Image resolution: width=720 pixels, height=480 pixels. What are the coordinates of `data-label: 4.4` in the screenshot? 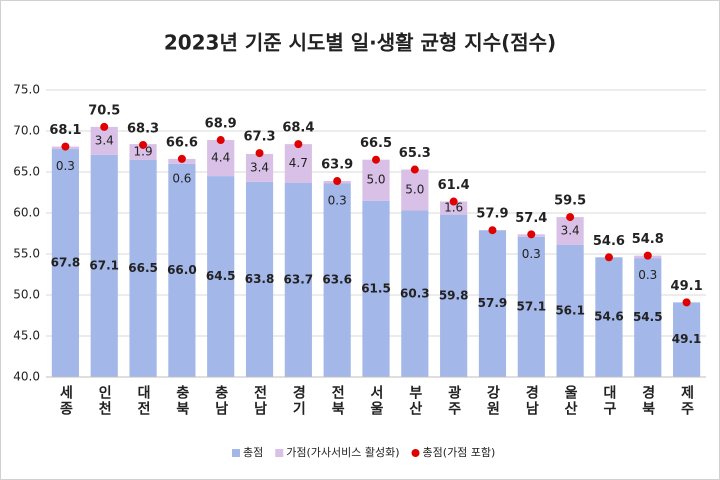 It's located at (220, 158).